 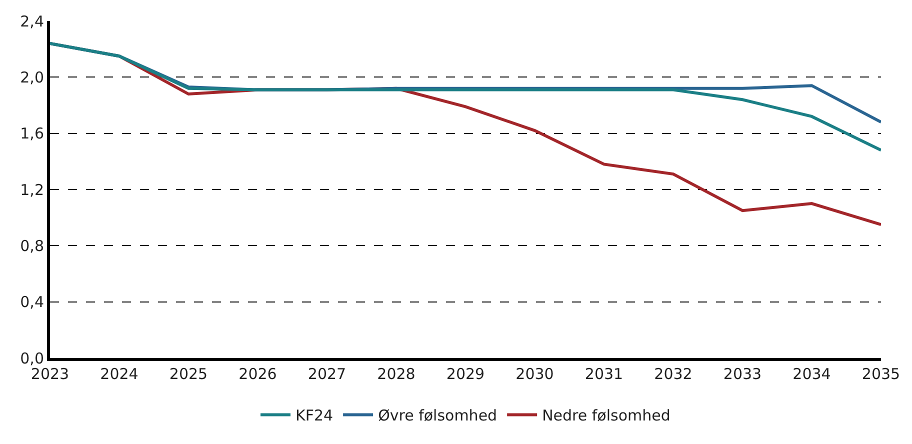 I want to click on x-tick-label: 2025, so click(x=188, y=374).